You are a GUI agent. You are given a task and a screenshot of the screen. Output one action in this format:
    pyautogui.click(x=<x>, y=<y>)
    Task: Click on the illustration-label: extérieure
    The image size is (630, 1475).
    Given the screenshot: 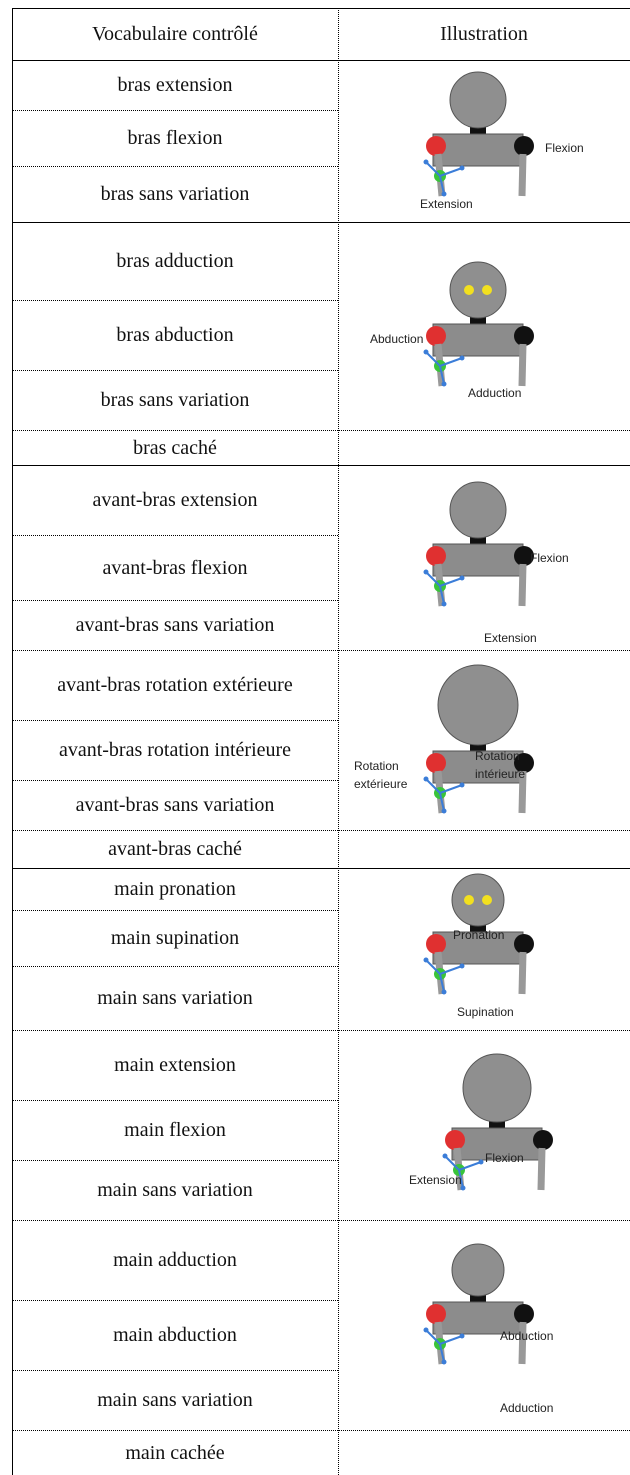 What is the action you would take?
    pyautogui.click(x=381, y=784)
    